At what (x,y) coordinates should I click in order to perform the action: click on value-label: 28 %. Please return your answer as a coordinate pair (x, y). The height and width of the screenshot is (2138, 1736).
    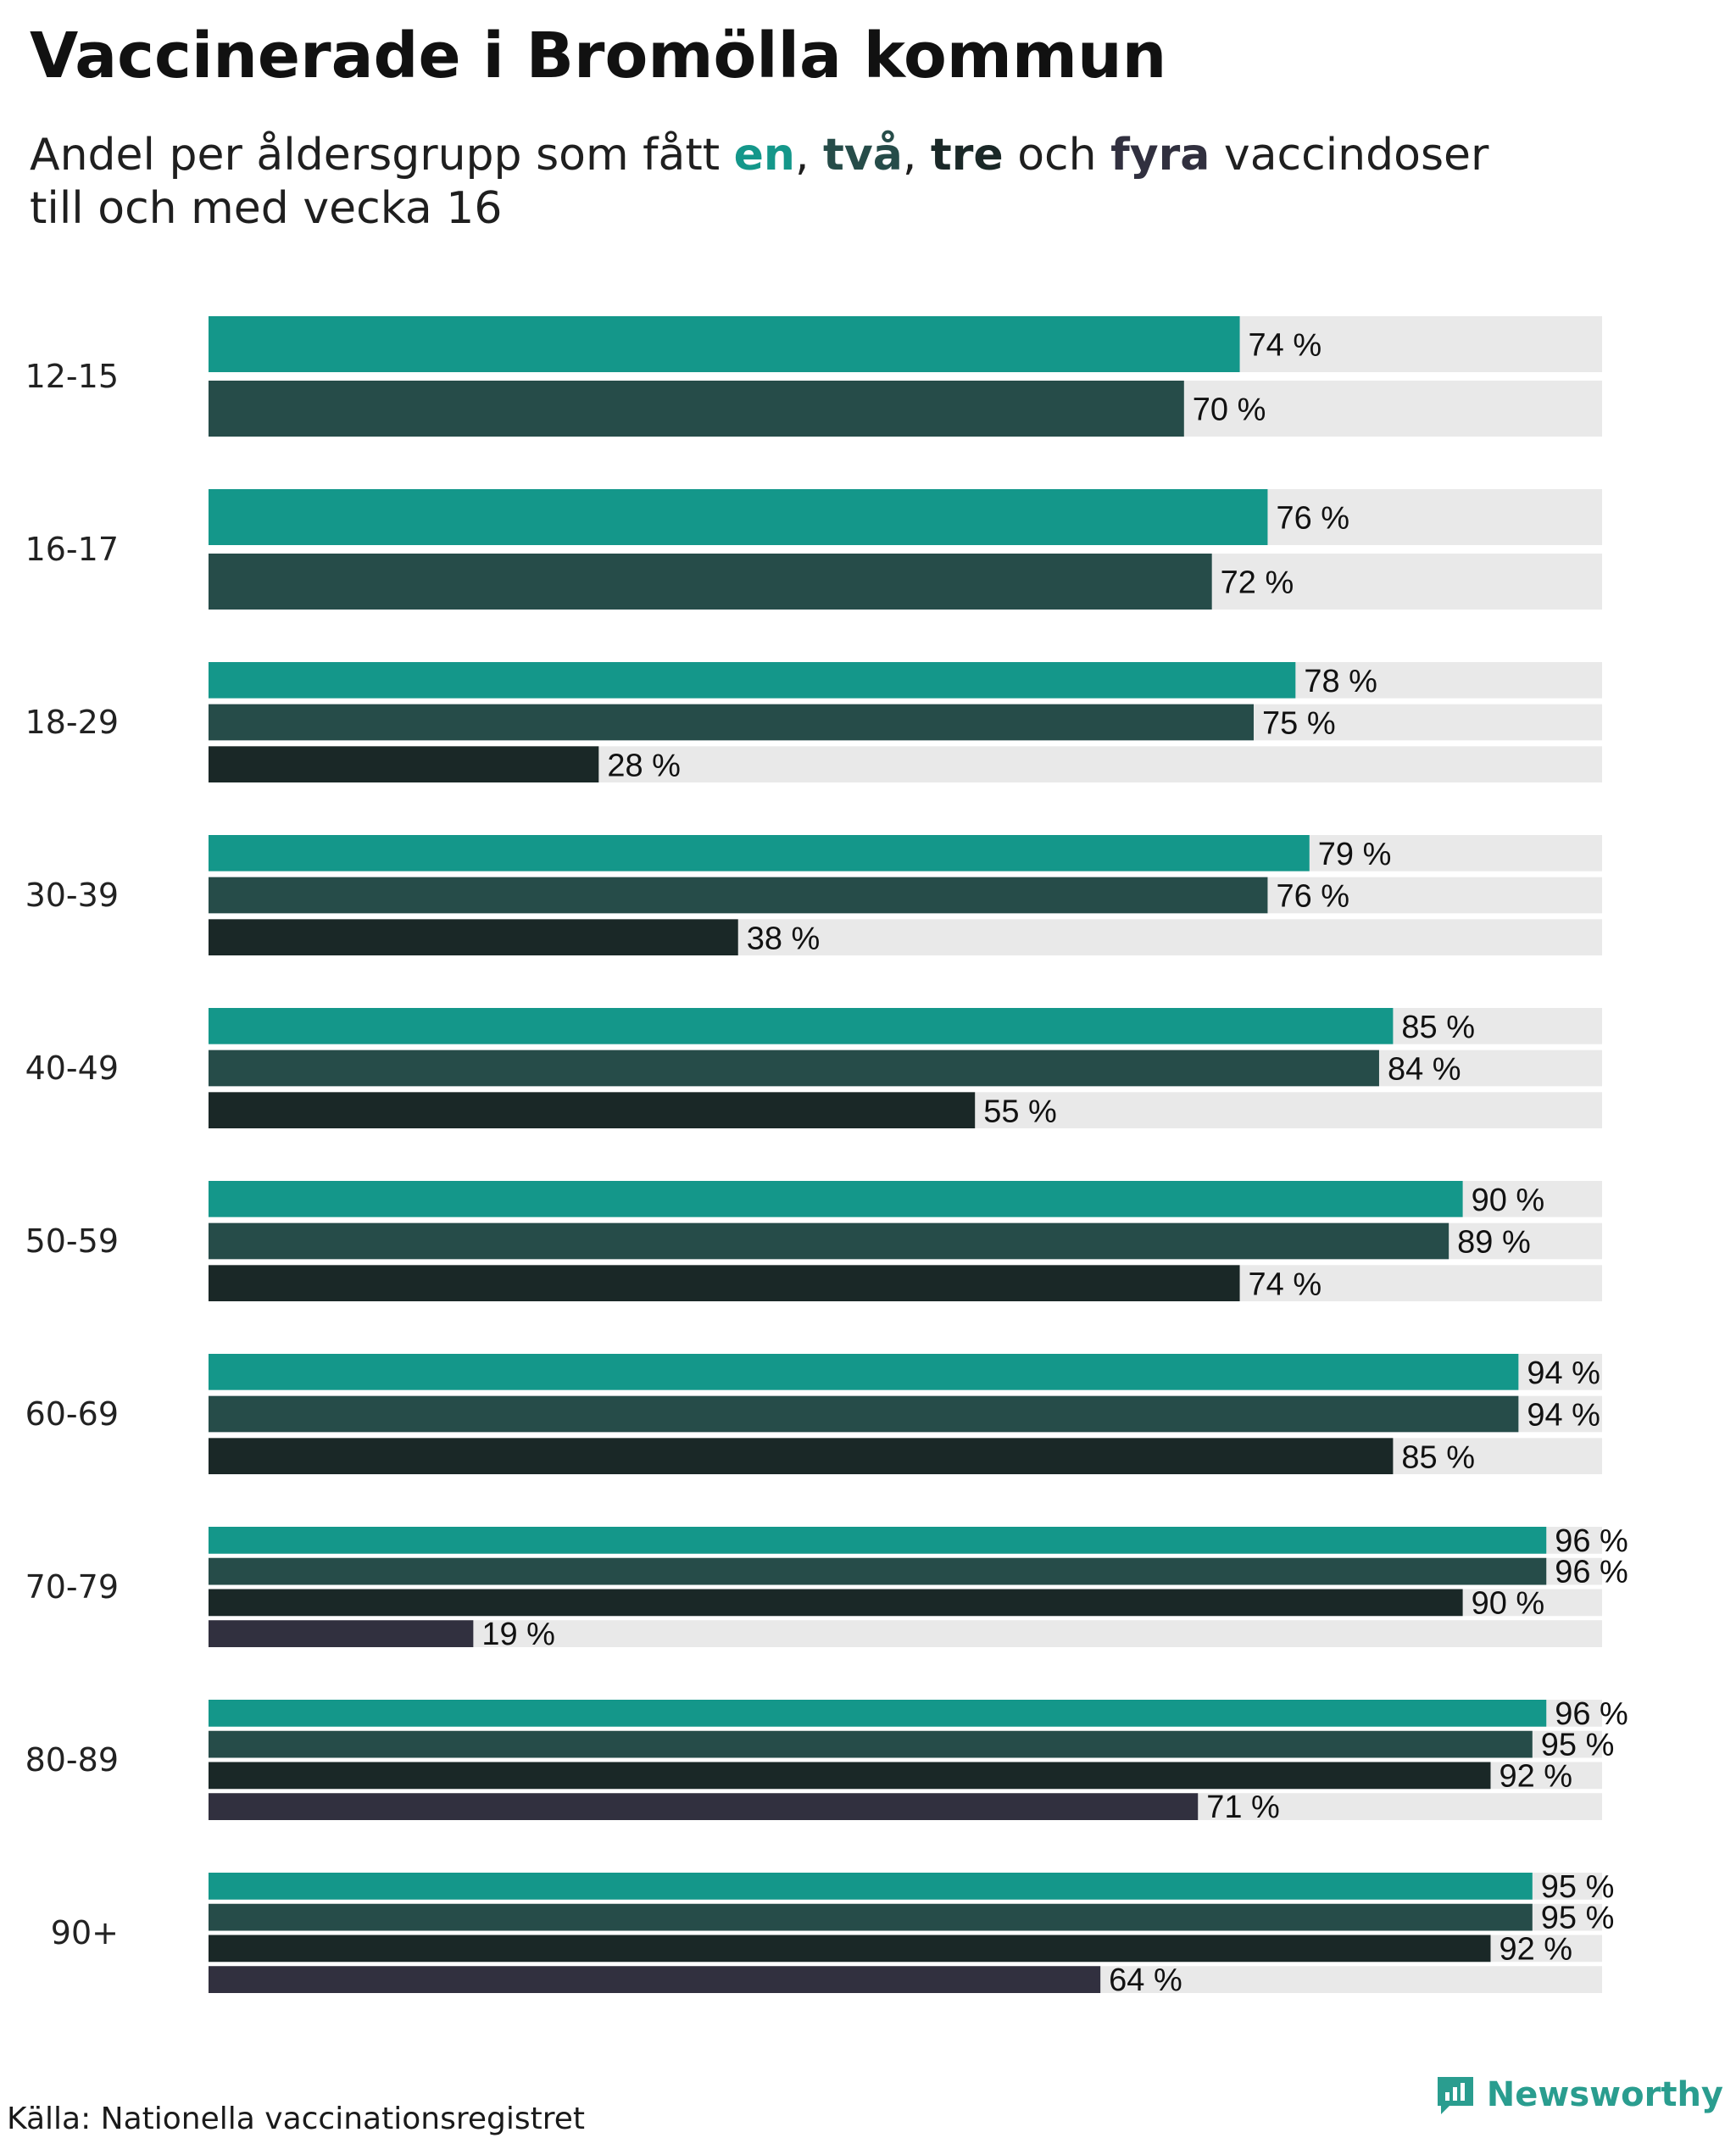
    Looking at the image, I should click on (644, 765).